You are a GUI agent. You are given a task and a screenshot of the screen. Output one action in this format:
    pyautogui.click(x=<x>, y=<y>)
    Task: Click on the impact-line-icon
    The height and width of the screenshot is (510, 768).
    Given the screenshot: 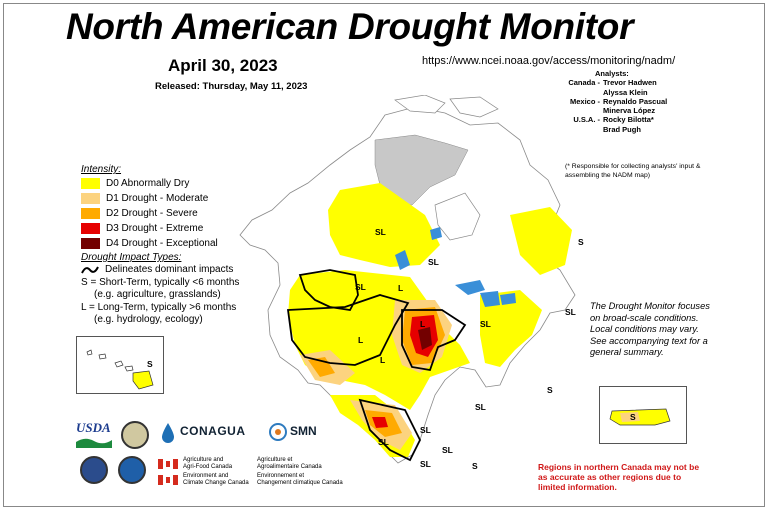 What is the action you would take?
    pyautogui.click(x=90, y=269)
    